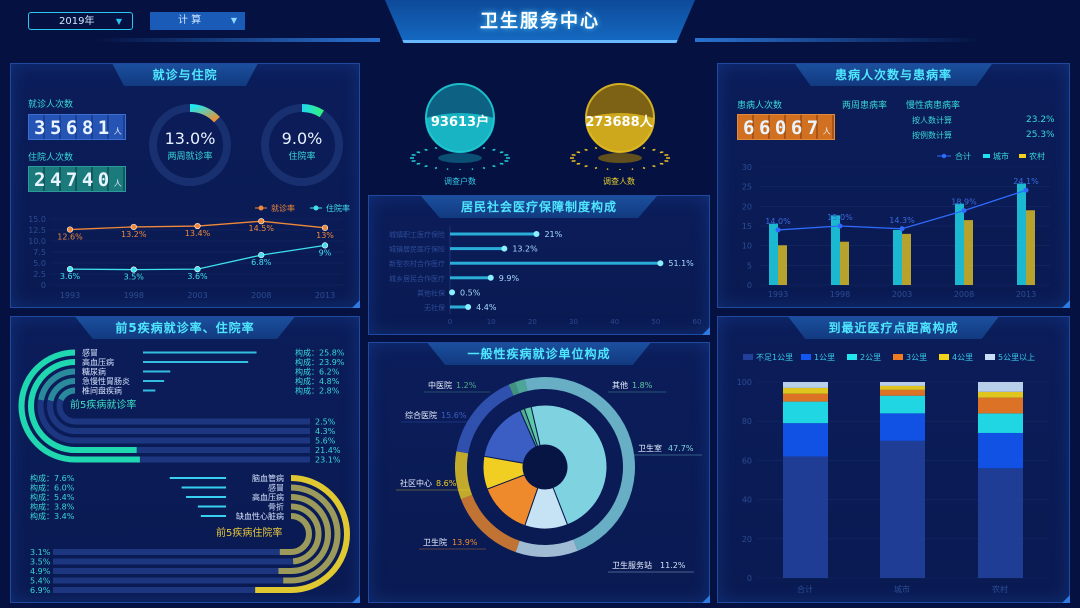 This screenshot has height=608, width=1080. I want to click on x-tick-label: 10, so click(491, 322).